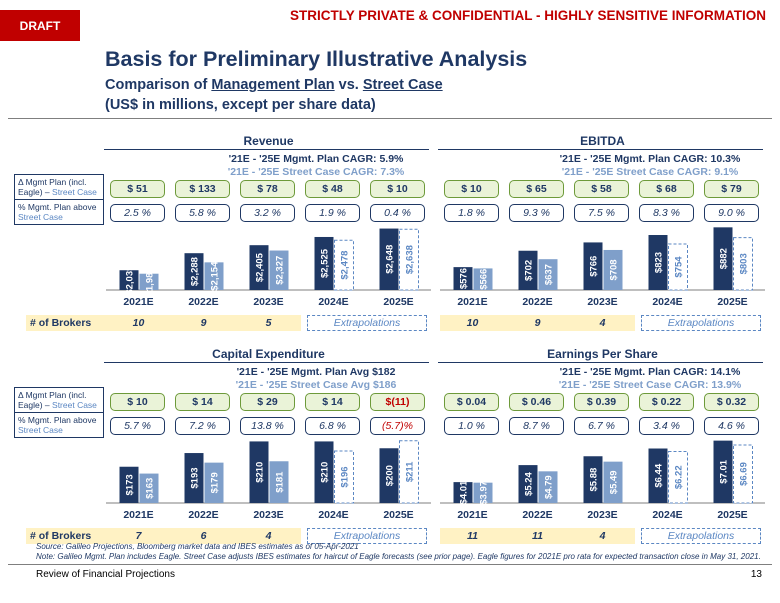 Image resolution: width=780 pixels, height=603 pixels. I want to click on eps-bar-mgmt-label: $4.01, so click(464, 492).